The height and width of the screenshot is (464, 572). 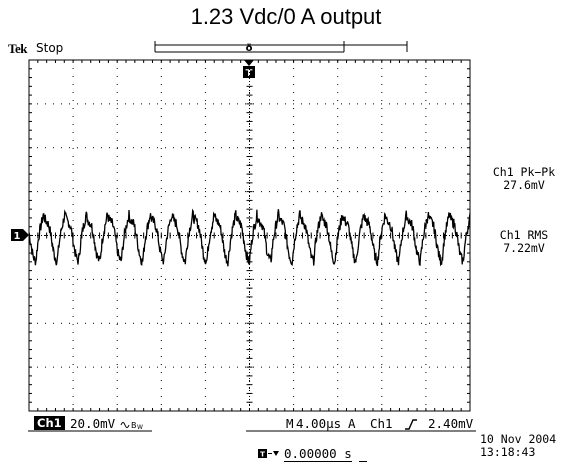 I want to click on svg-text: 1, so click(x=17, y=236).